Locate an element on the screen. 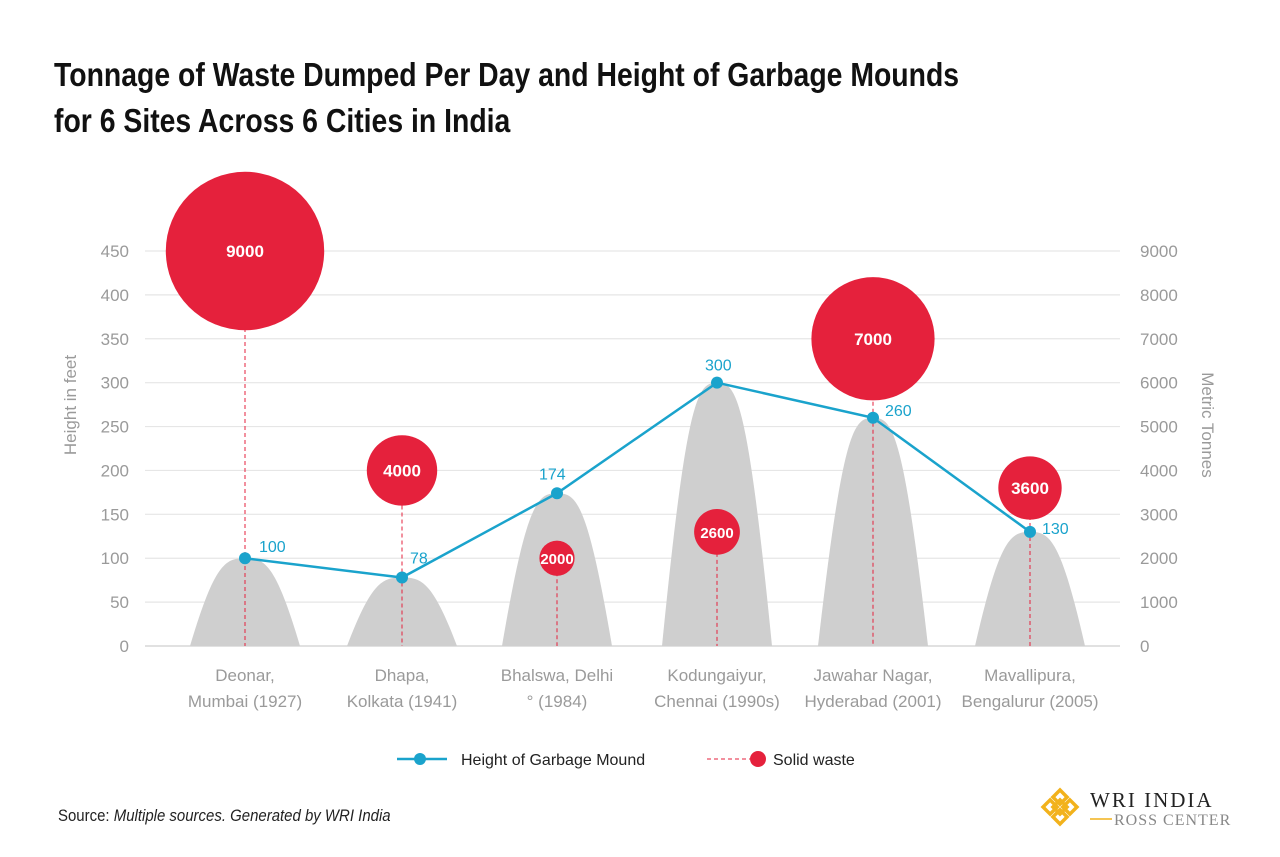 The image size is (1280, 857). title-line-2: for 6 Sites Across 6 Cities in India is located at coordinates (282, 120).